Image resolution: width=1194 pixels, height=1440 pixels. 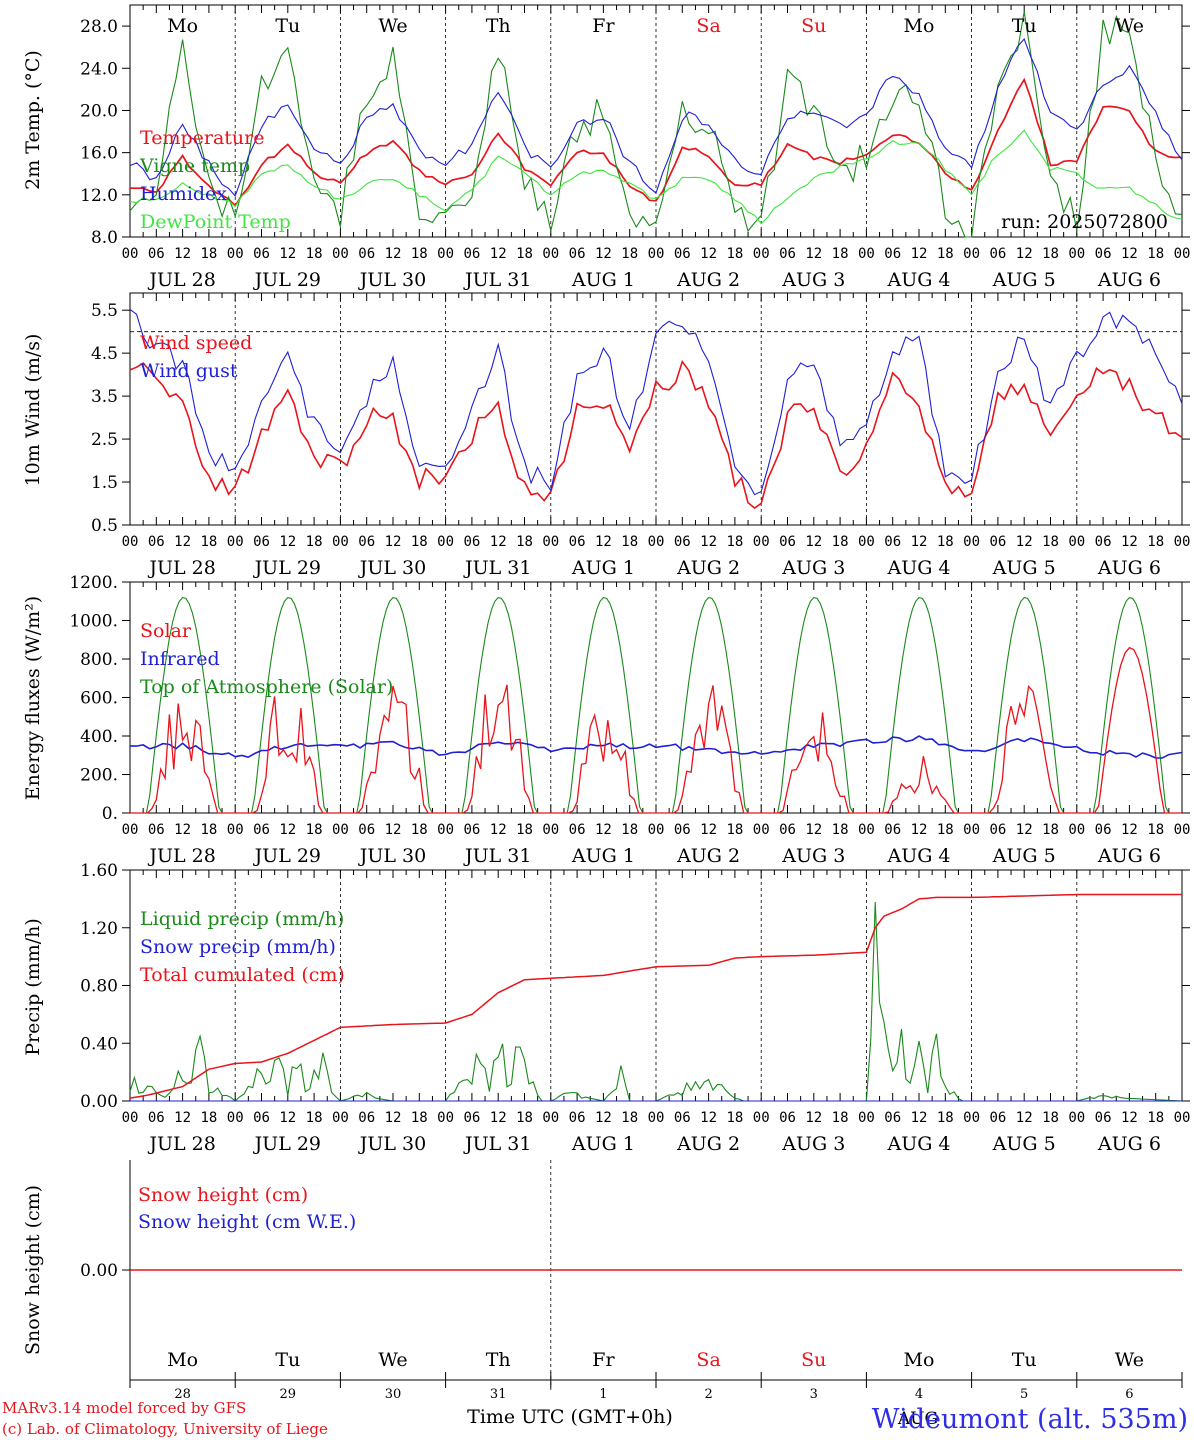 What do you see at coordinates (189, 371) in the screenshot?
I see `legend-entry: Wind gust` at bounding box center [189, 371].